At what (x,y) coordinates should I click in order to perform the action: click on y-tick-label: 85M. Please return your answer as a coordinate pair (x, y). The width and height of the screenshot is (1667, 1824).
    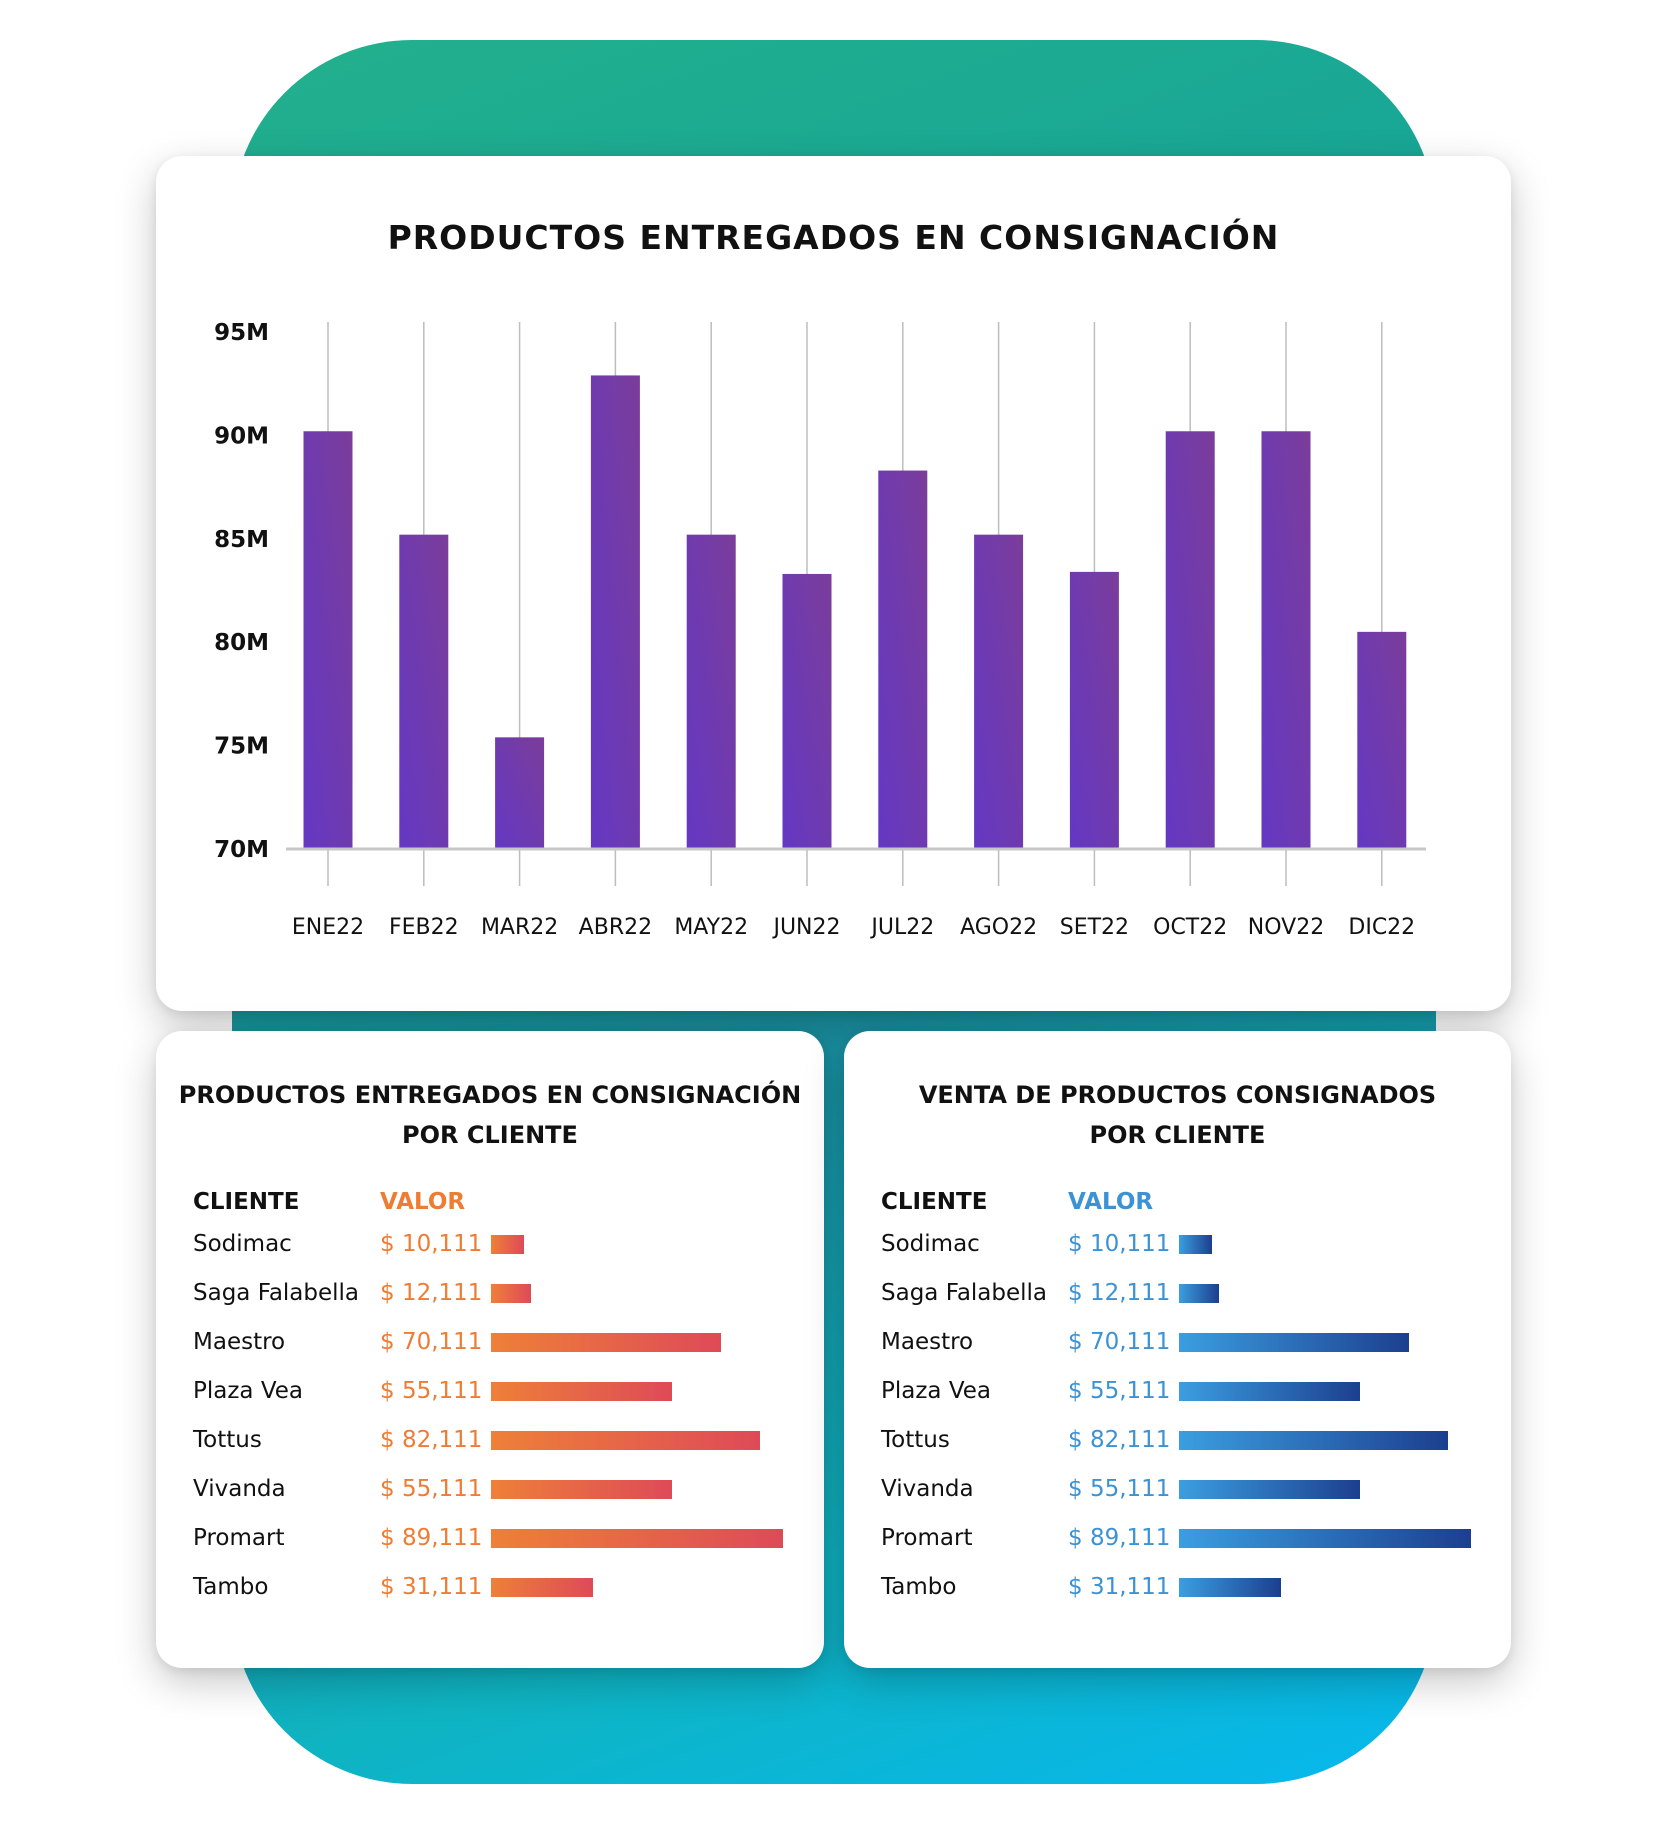
    Looking at the image, I should click on (241, 540).